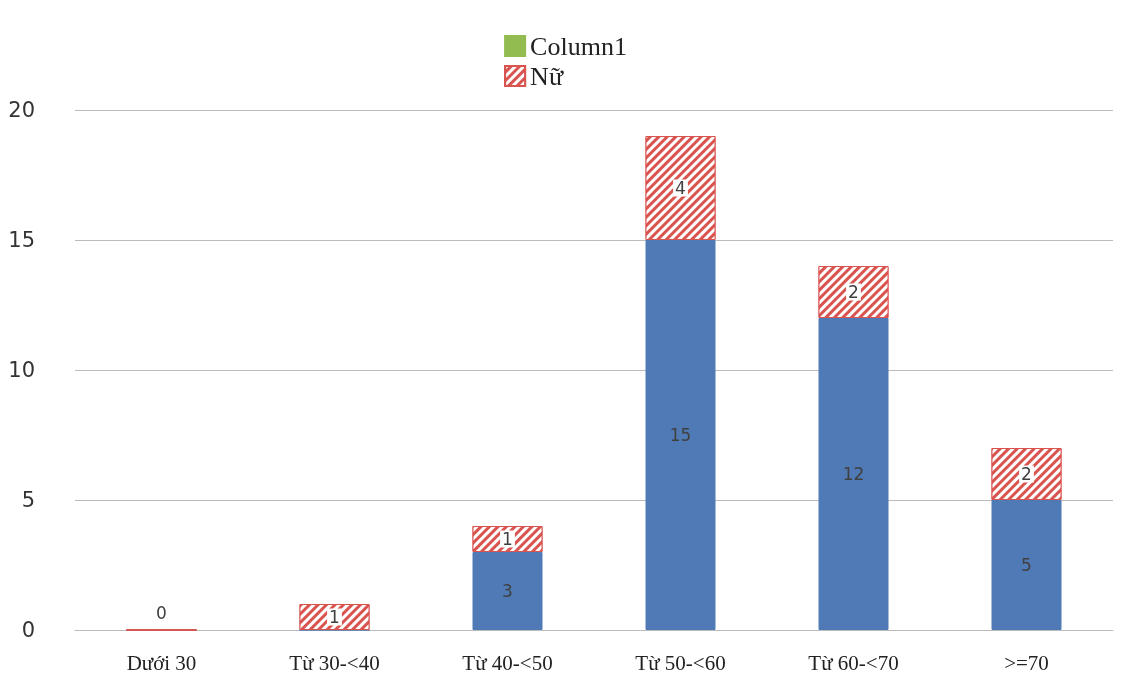 This screenshot has width=1131, height=695. I want to click on legend-label: Column1, so click(578, 46).